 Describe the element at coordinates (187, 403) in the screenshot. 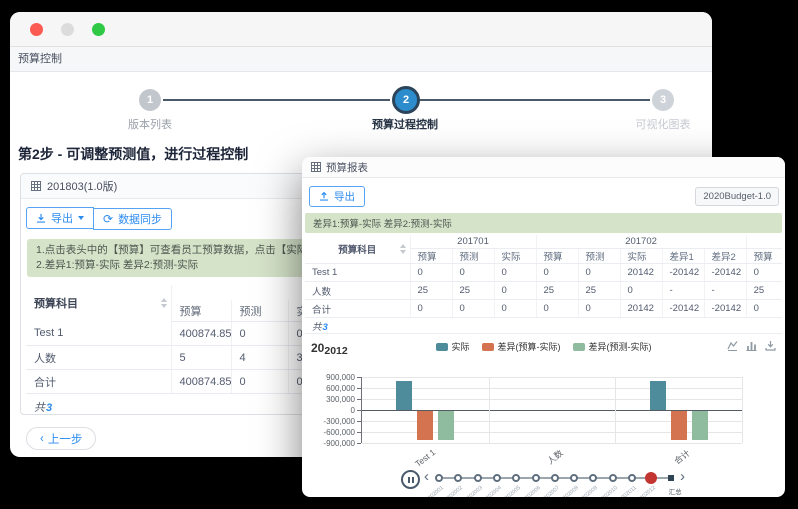

I see `table-total-row: 共3` at that location.